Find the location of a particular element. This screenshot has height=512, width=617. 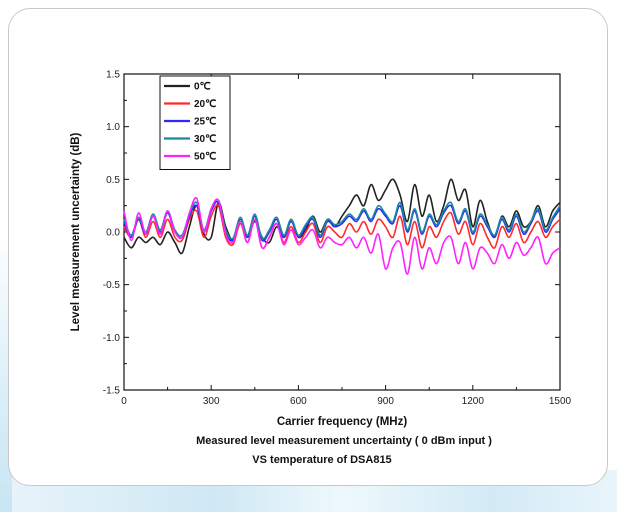

y-tick-label: 0.5 is located at coordinates (113, 180).